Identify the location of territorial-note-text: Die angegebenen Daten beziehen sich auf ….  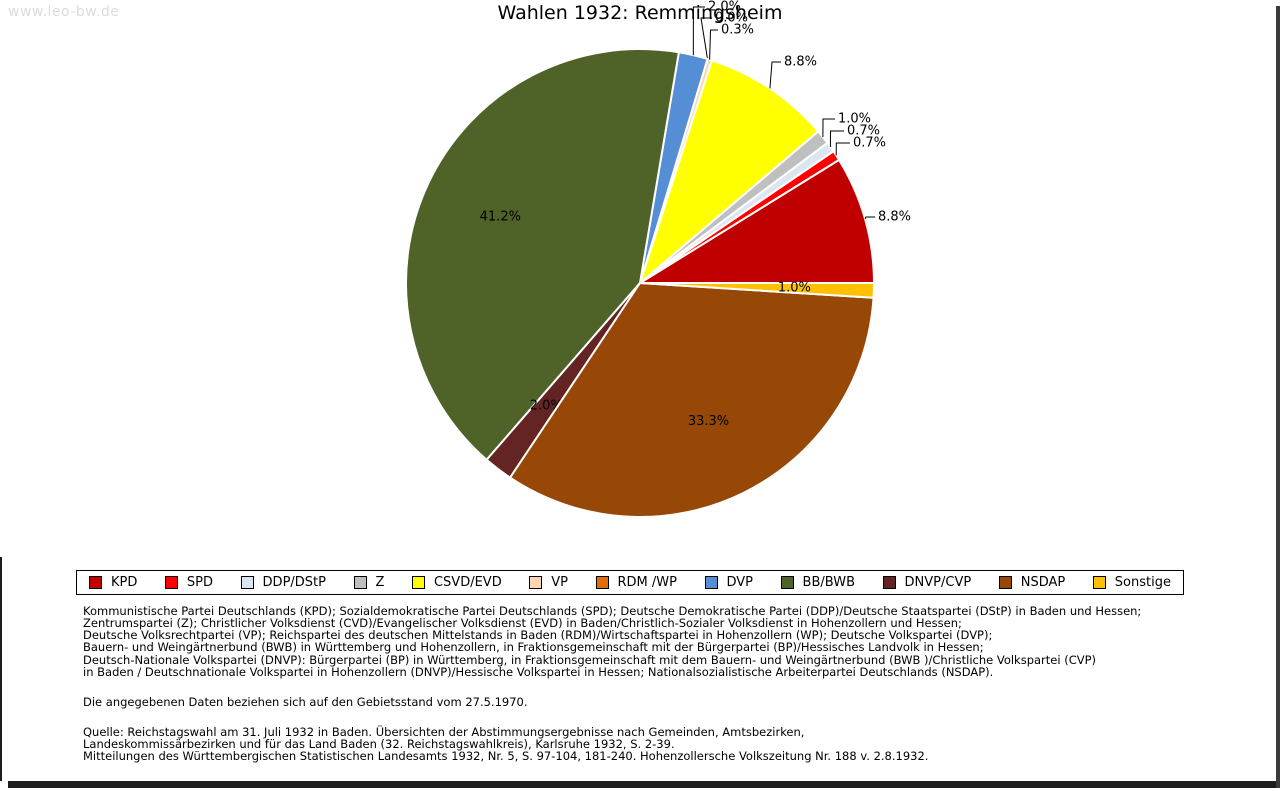
(305, 702).